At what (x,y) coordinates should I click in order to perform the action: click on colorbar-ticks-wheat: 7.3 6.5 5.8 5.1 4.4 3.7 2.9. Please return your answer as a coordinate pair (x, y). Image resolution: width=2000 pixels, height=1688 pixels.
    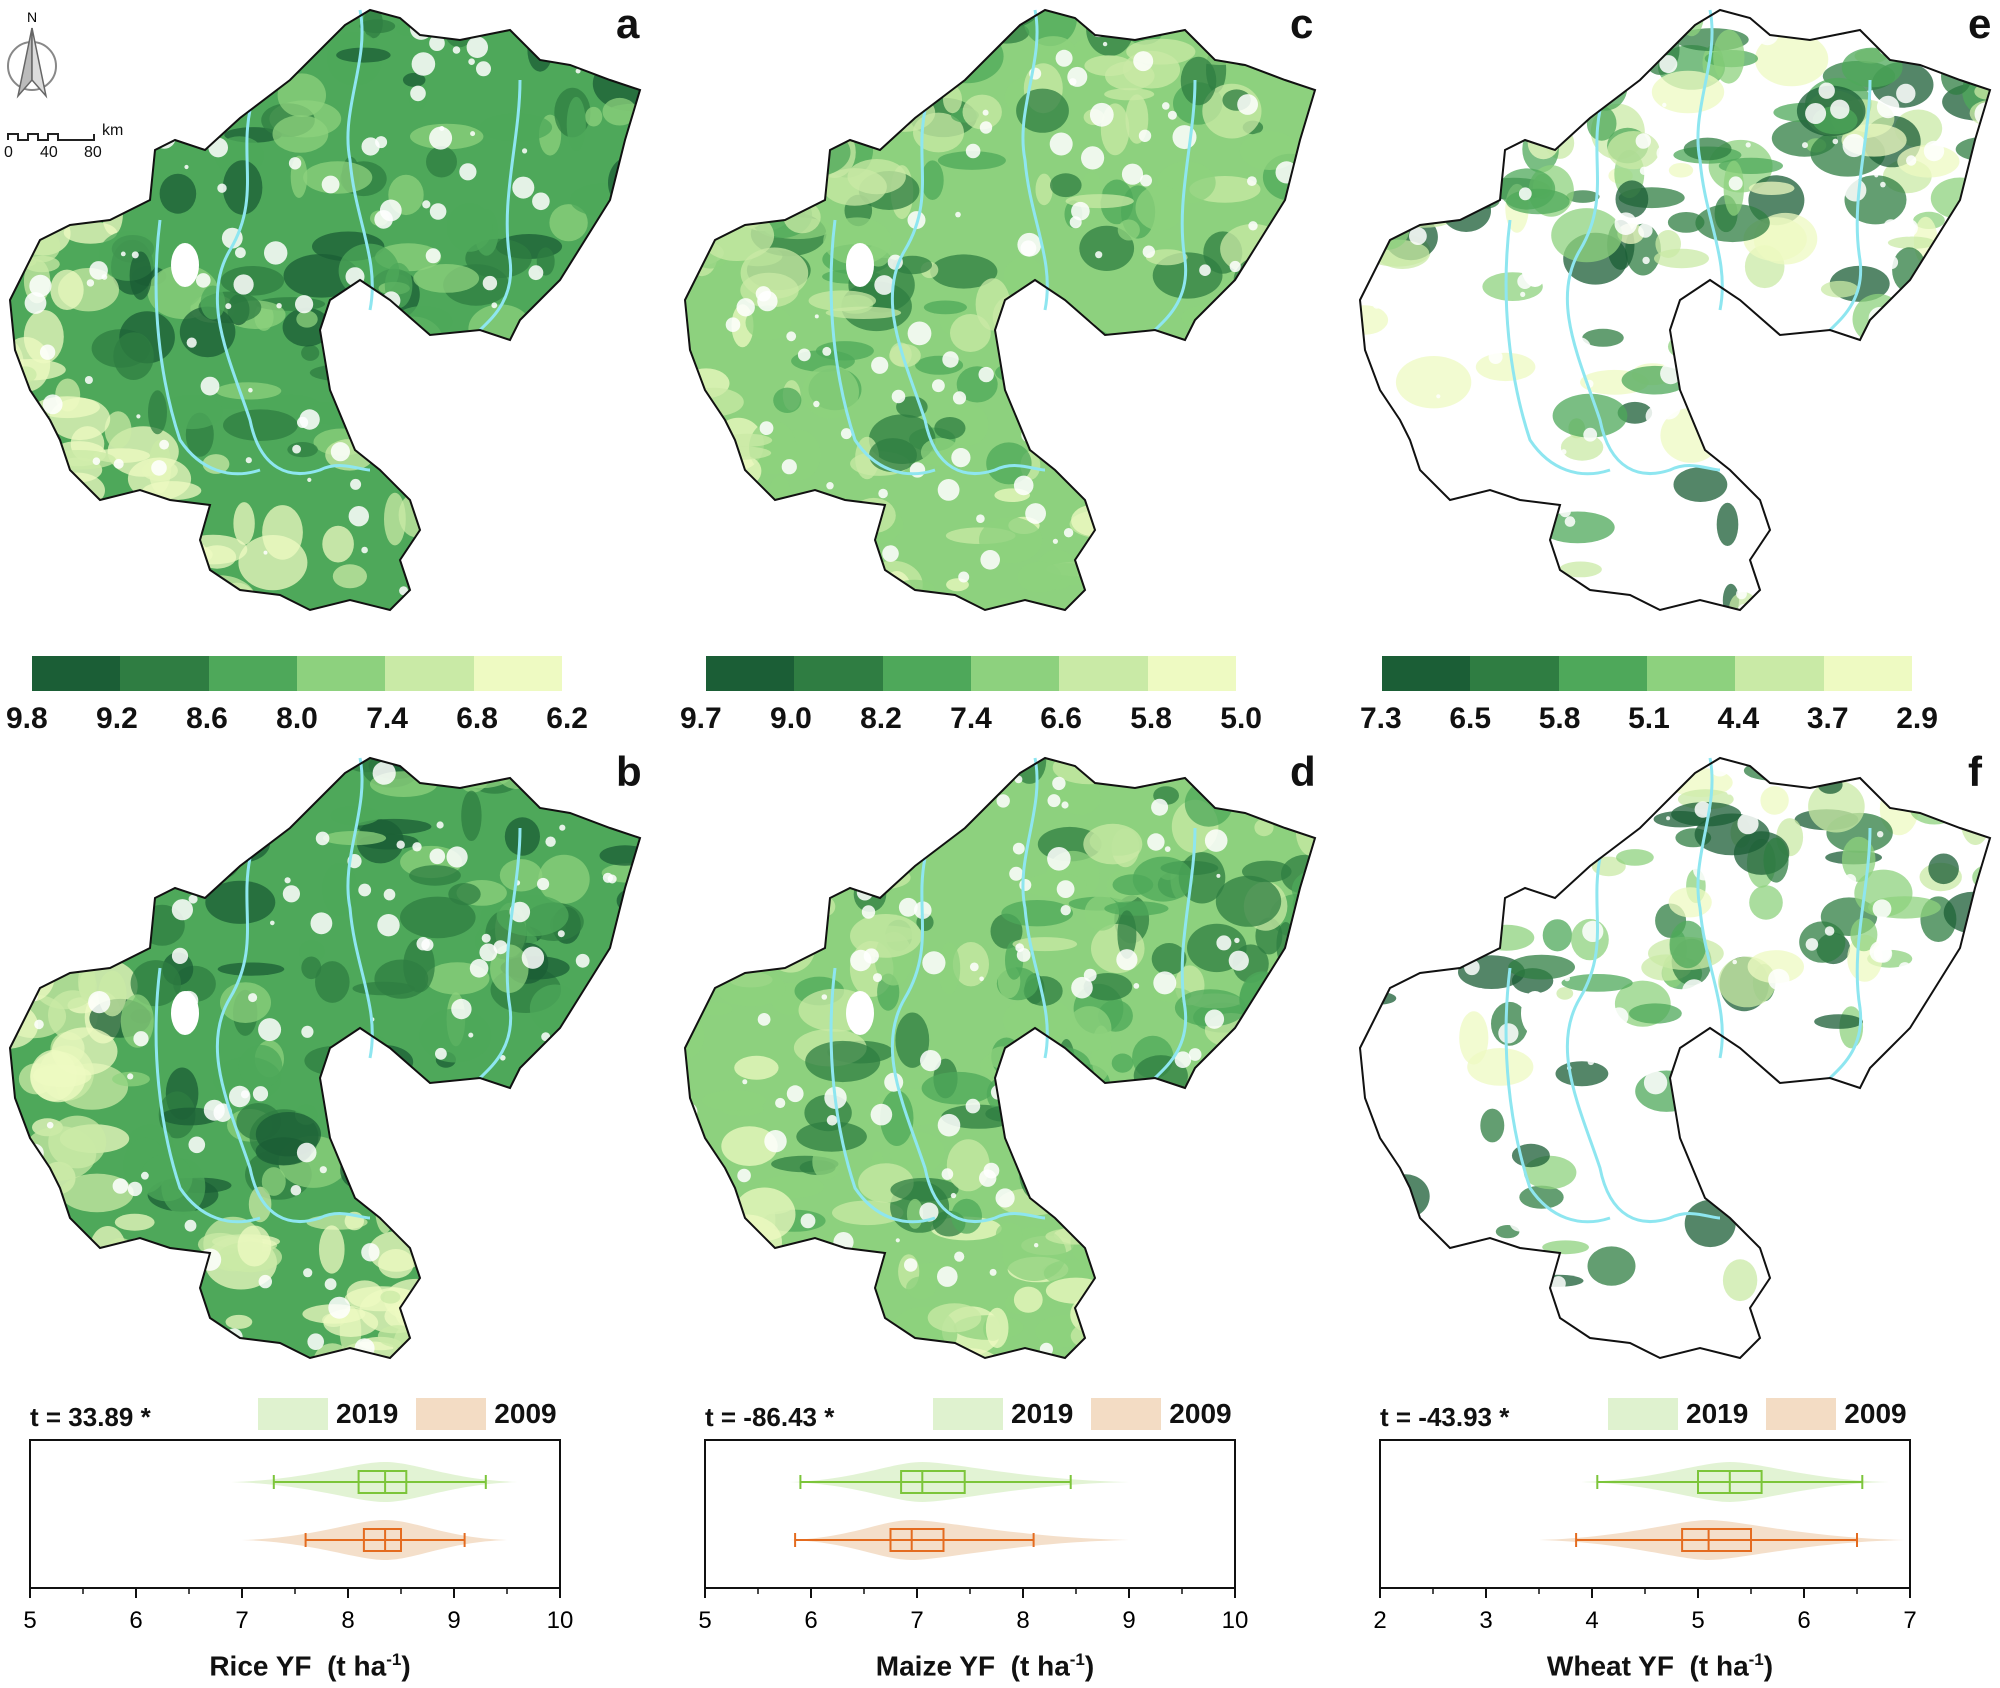
    Looking at the image, I should click on (1649, 719).